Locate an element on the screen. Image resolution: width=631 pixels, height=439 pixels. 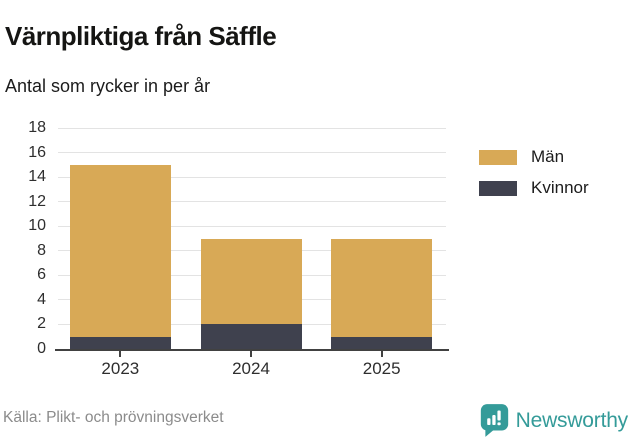
legend-swatch-man is located at coordinates (498, 157).